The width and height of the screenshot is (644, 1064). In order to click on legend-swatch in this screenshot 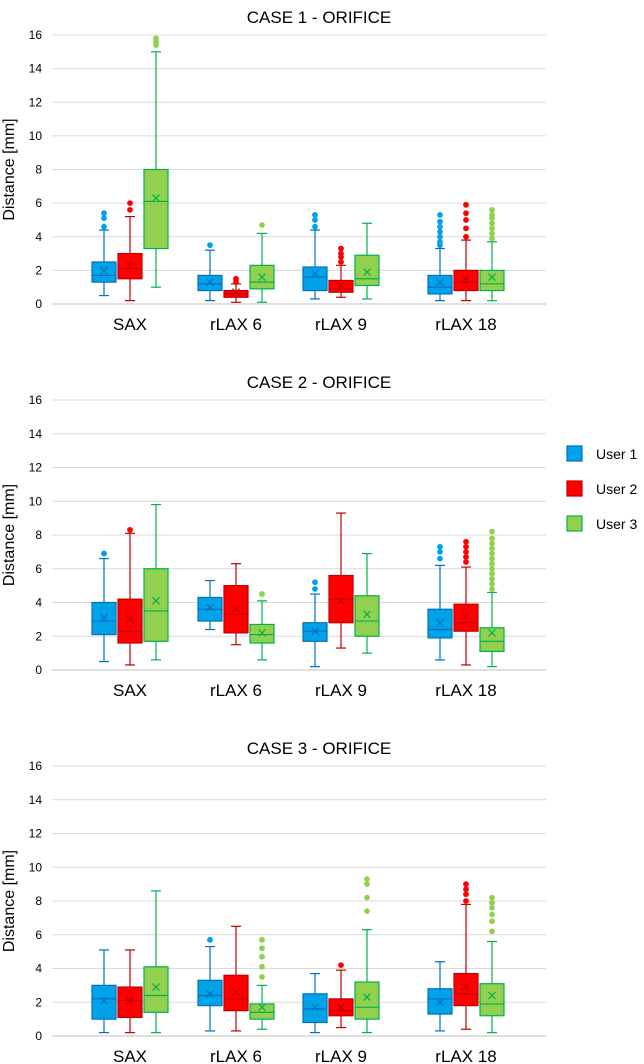, I will do `click(574, 523)`.